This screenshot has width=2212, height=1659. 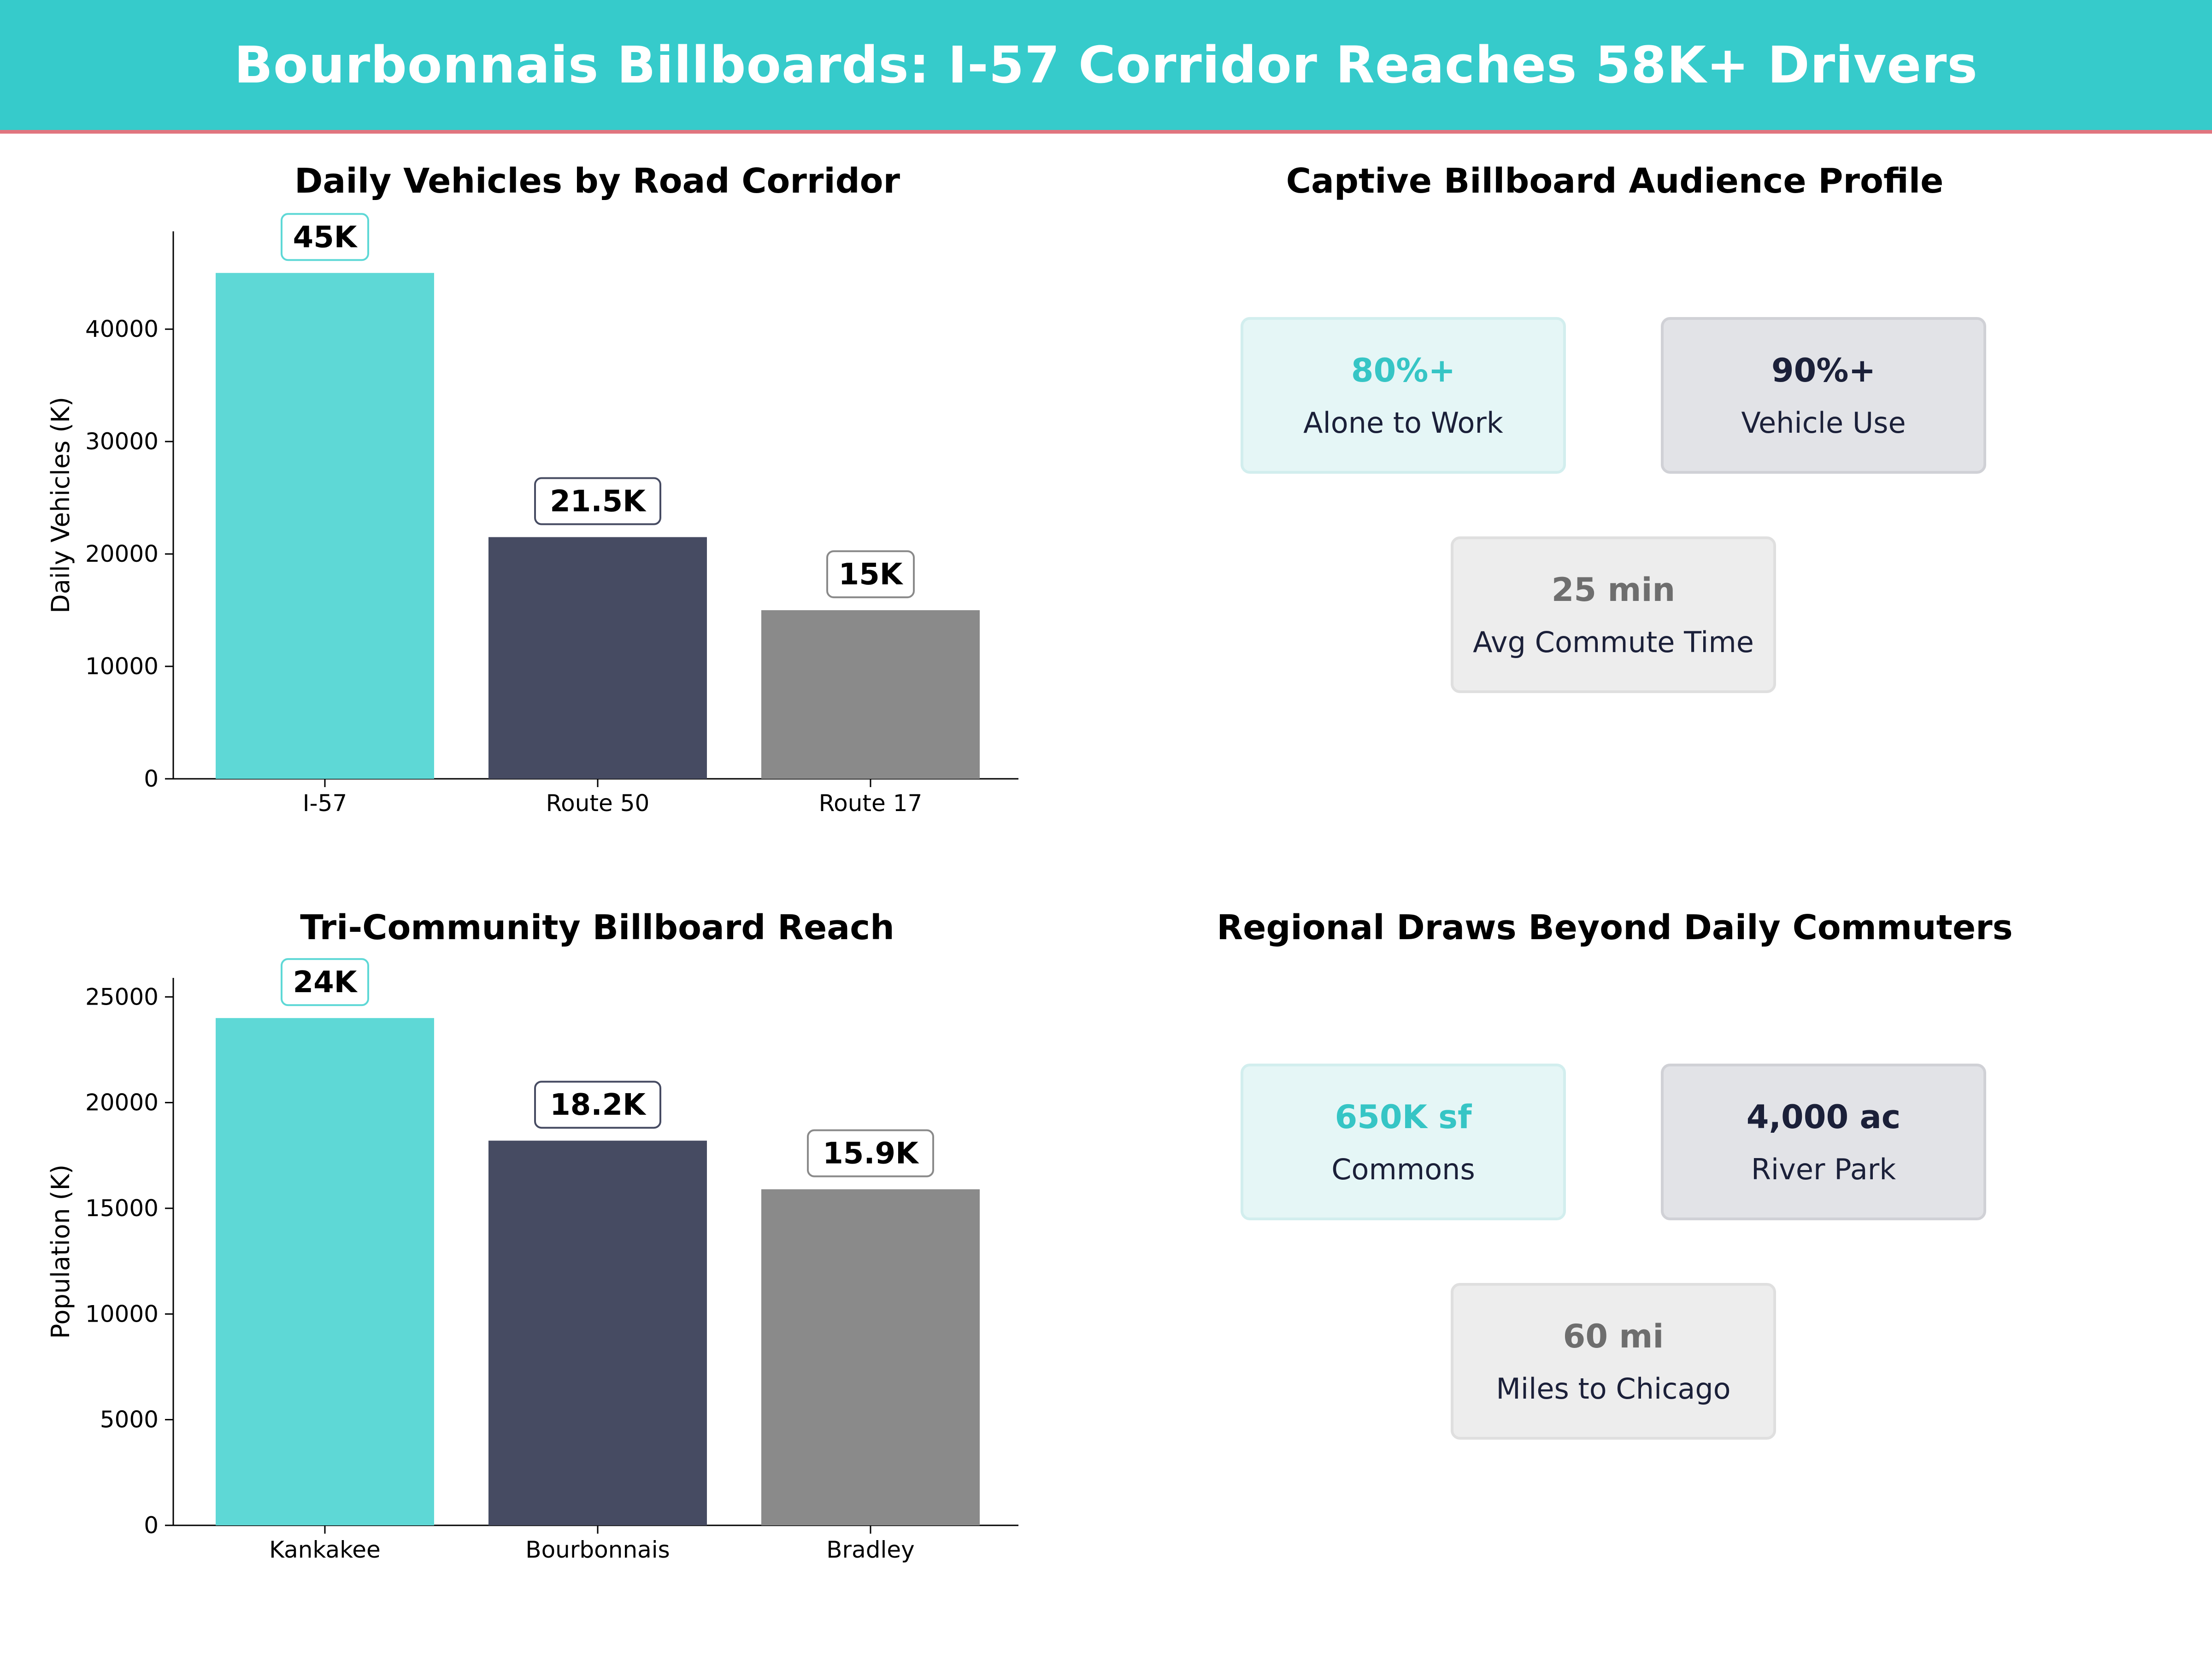 What do you see at coordinates (870, 1549) in the screenshot?
I see `x-tick-label: Bradley` at bounding box center [870, 1549].